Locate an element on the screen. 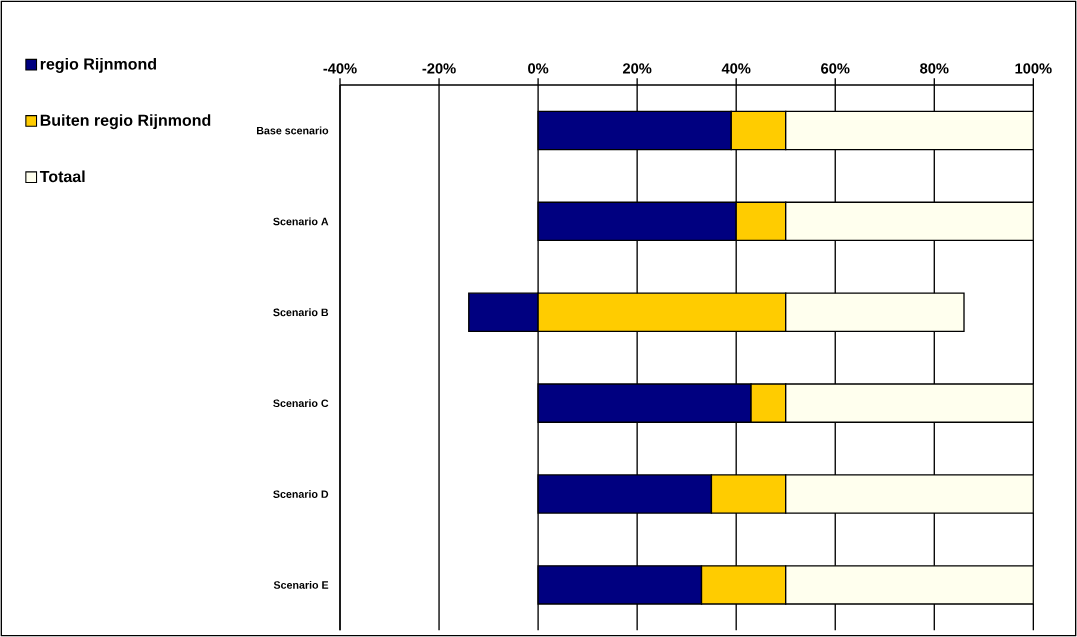 This screenshot has height=637, width=1077. x-tick-label: 0% is located at coordinates (538, 68).